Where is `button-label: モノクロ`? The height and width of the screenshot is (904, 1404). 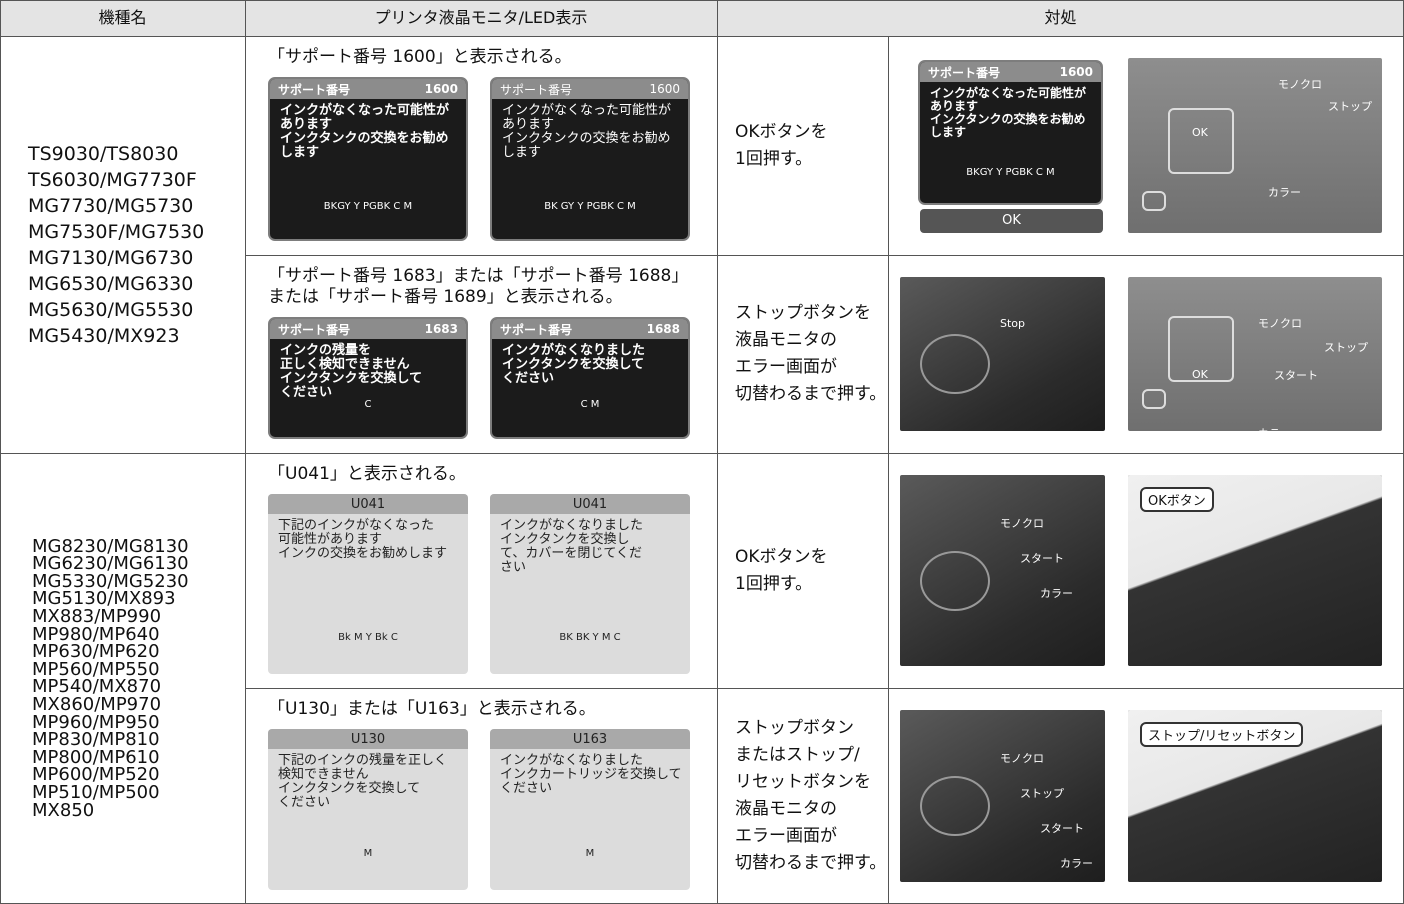
button-label: モノクロ is located at coordinates (1280, 323).